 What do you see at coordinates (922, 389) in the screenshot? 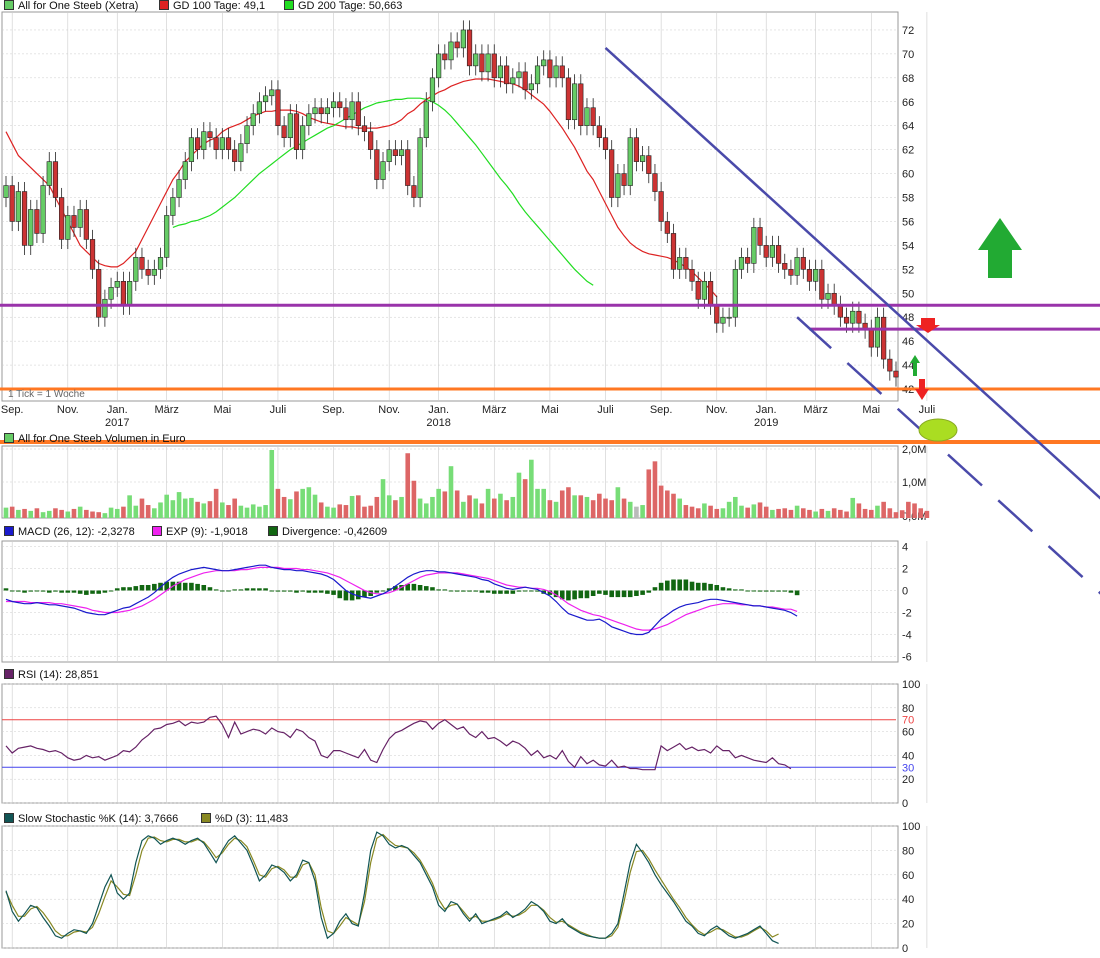
I see `small-down-arrow-icon` at bounding box center [922, 389].